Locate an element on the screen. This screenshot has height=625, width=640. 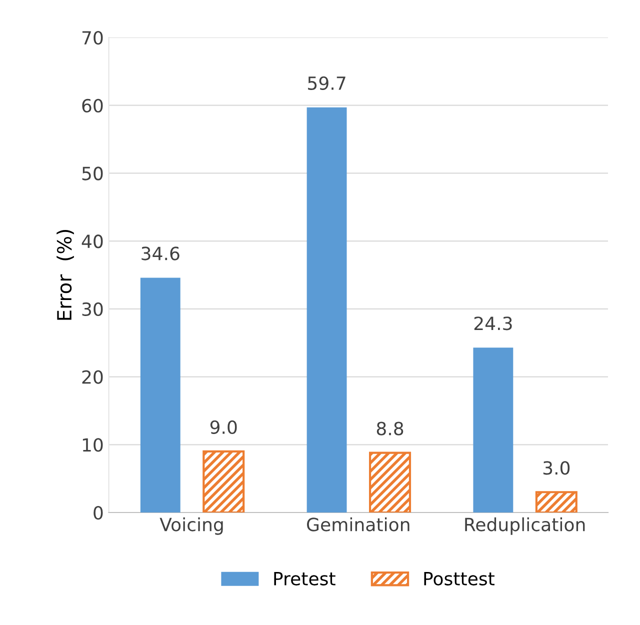
data-label: 59.7 is located at coordinates (327, 83).